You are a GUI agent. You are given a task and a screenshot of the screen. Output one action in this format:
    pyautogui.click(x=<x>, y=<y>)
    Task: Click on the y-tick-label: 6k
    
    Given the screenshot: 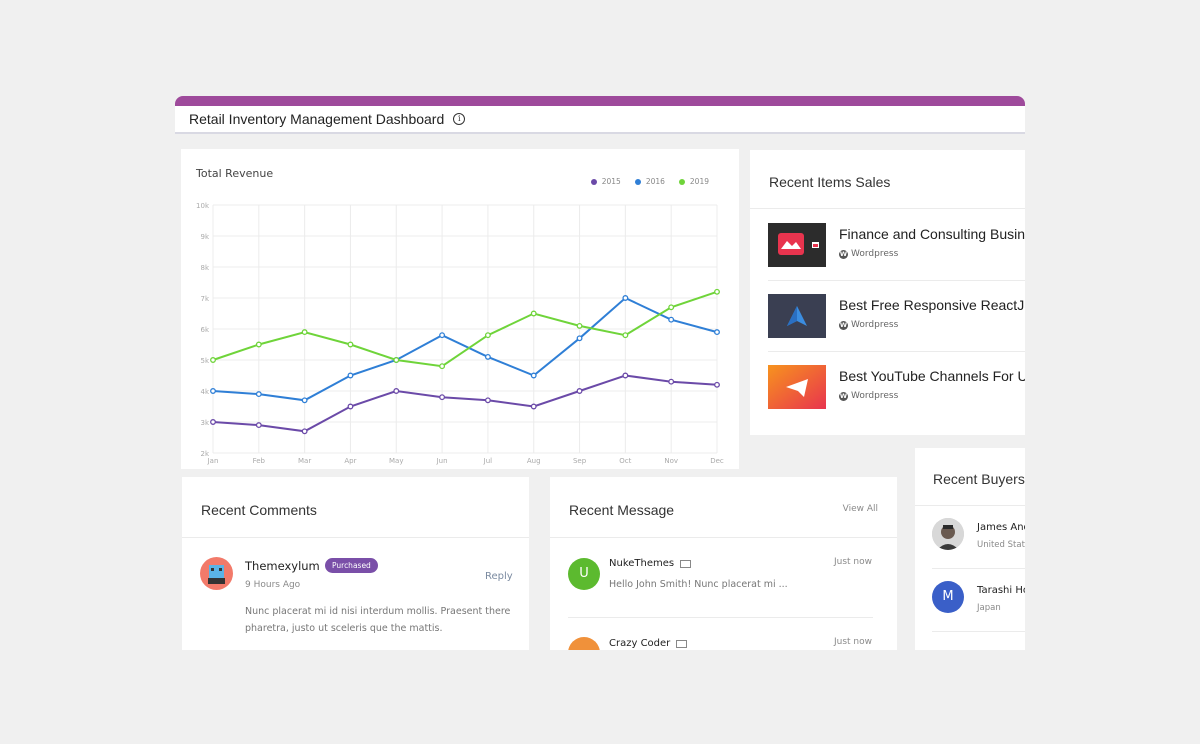 What is the action you would take?
    pyautogui.click(x=204, y=330)
    